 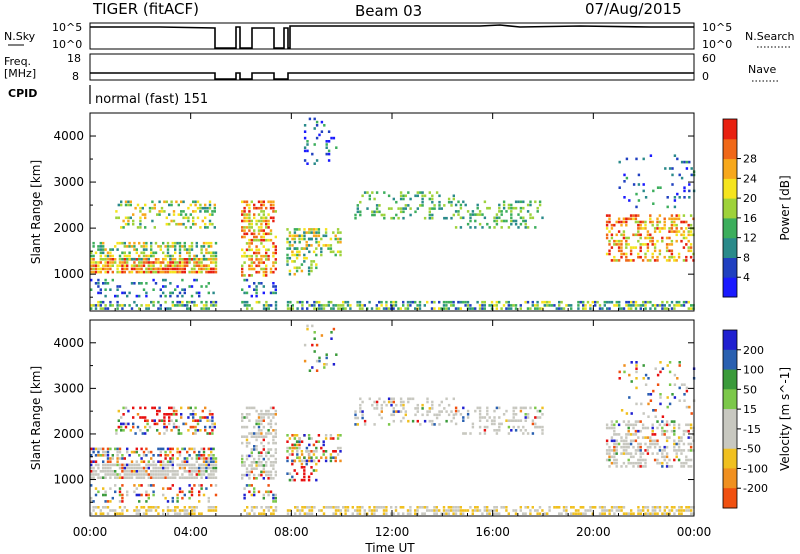 What do you see at coordinates (593, 532) in the screenshot?
I see `x-tick-label: 20:00` at bounding box center [593, 532].